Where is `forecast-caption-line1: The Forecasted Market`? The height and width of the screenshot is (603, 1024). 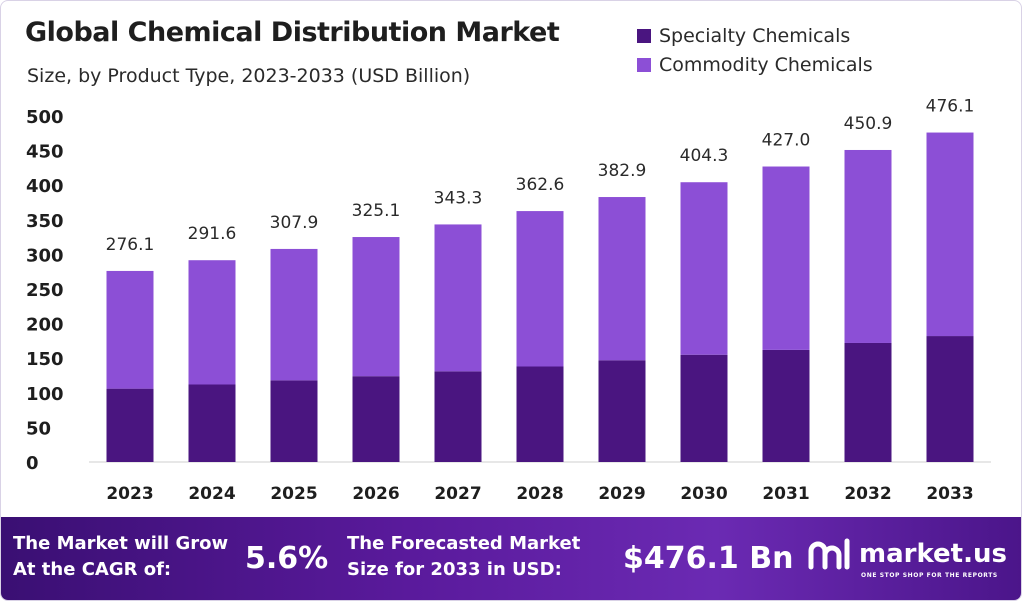 forecast-caption-line1: The Forecasted Market is located at coordinates (464, 543).